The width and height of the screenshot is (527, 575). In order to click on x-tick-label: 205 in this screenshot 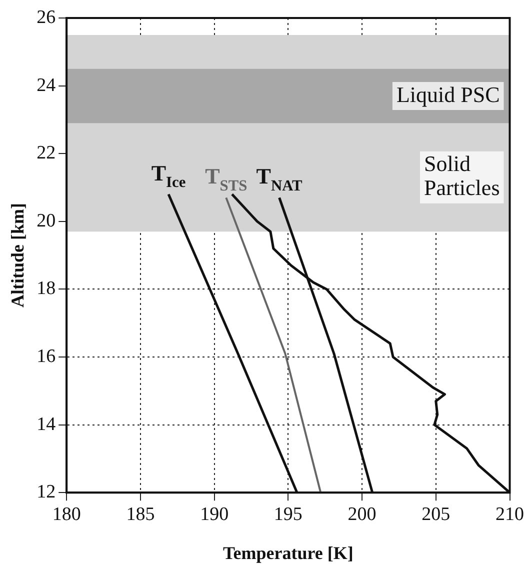, I will do `click(436, 514)`.